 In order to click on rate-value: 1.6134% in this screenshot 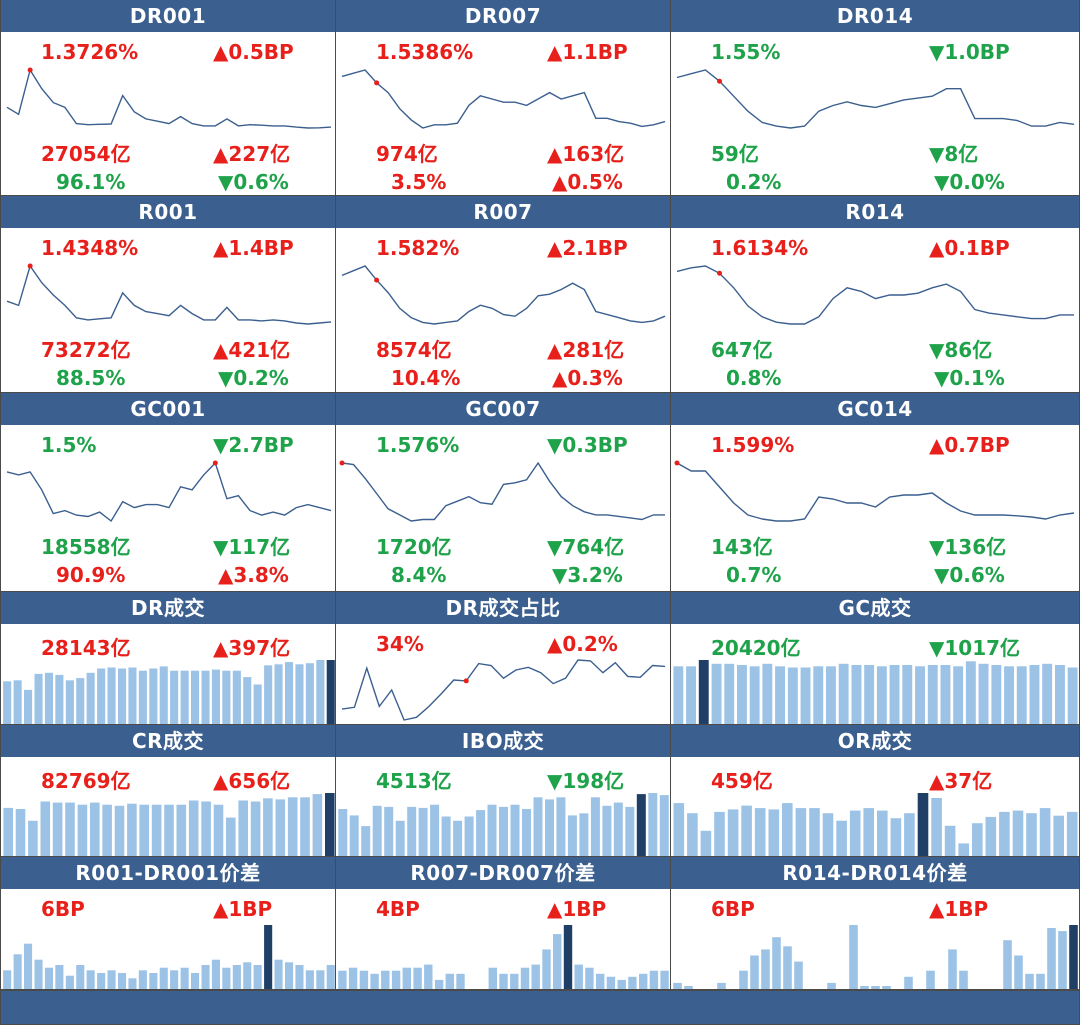, I will do `click(760, 248)`.